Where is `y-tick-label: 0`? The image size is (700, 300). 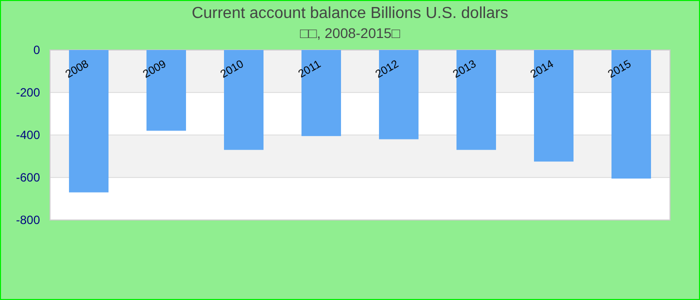 y-tick-label: 0 is located at coordinates (36, 50).